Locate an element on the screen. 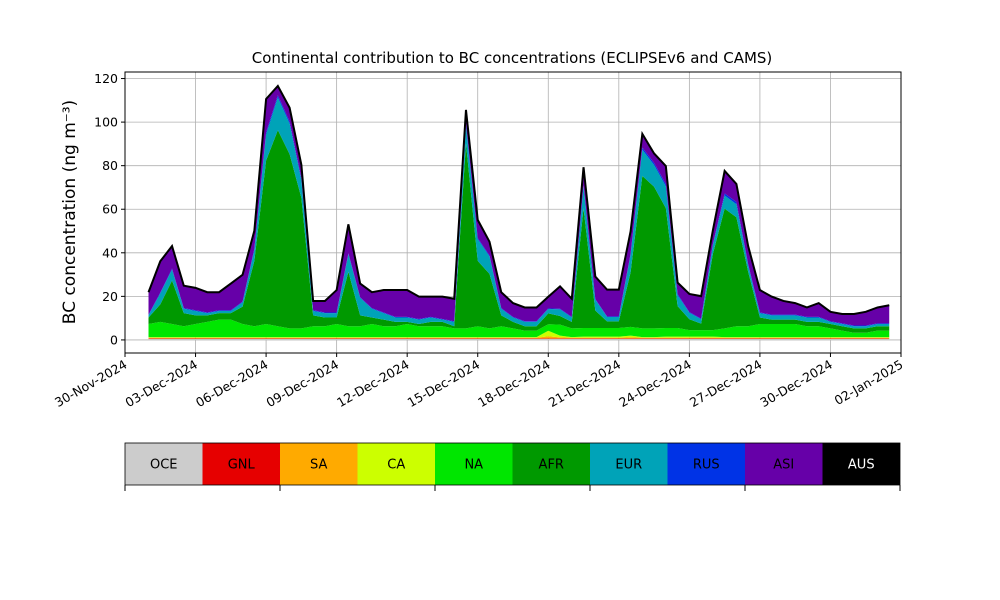 The width and height of the screenshot is (1000, 600). area-oce is located at coordinates (519, 339).